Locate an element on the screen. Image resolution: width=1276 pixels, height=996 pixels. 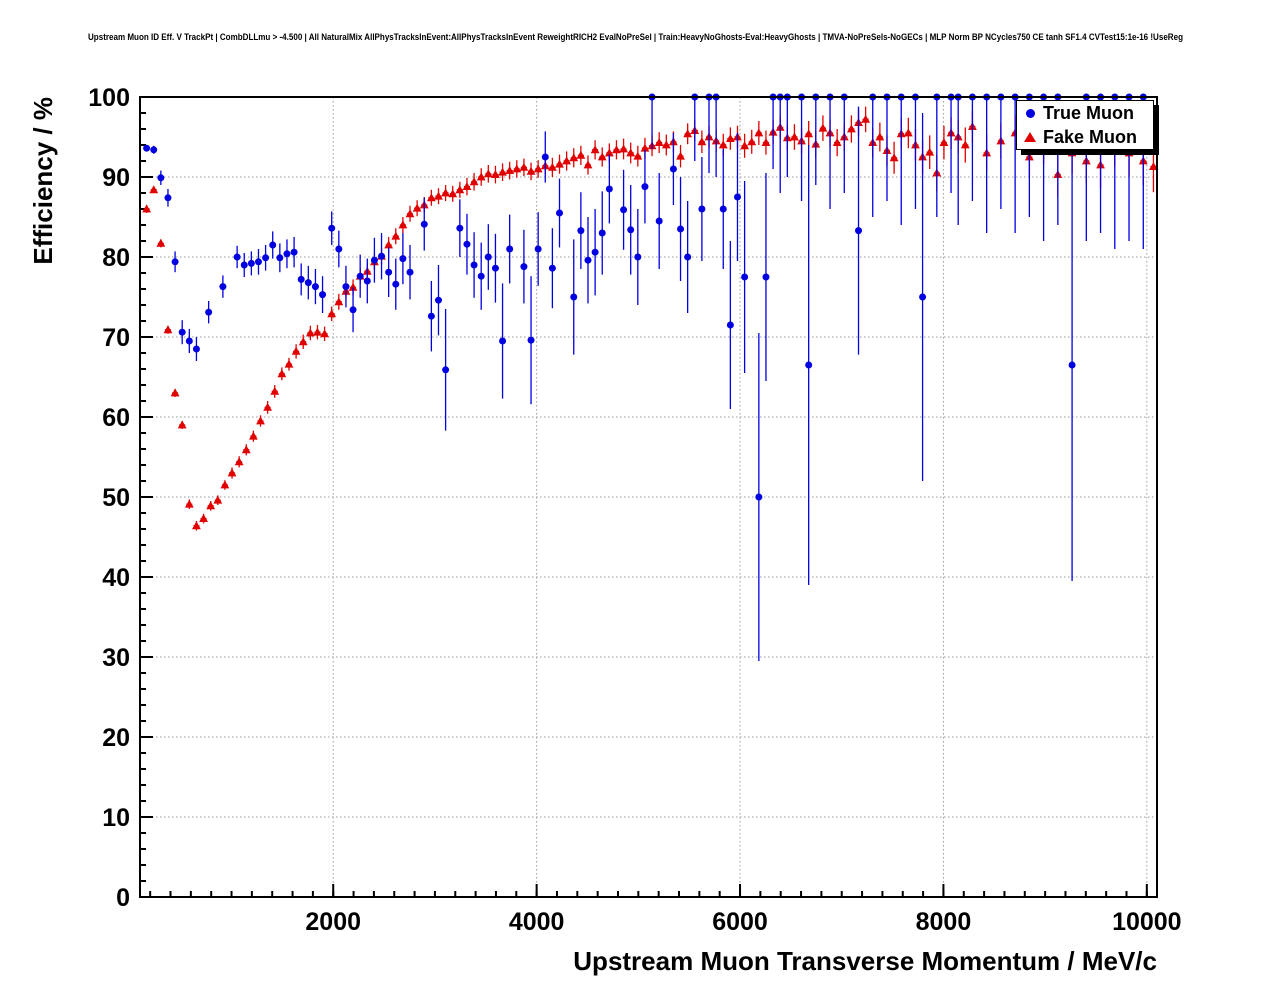
y-tick-label: 10 is located at coordinates (116, 818).